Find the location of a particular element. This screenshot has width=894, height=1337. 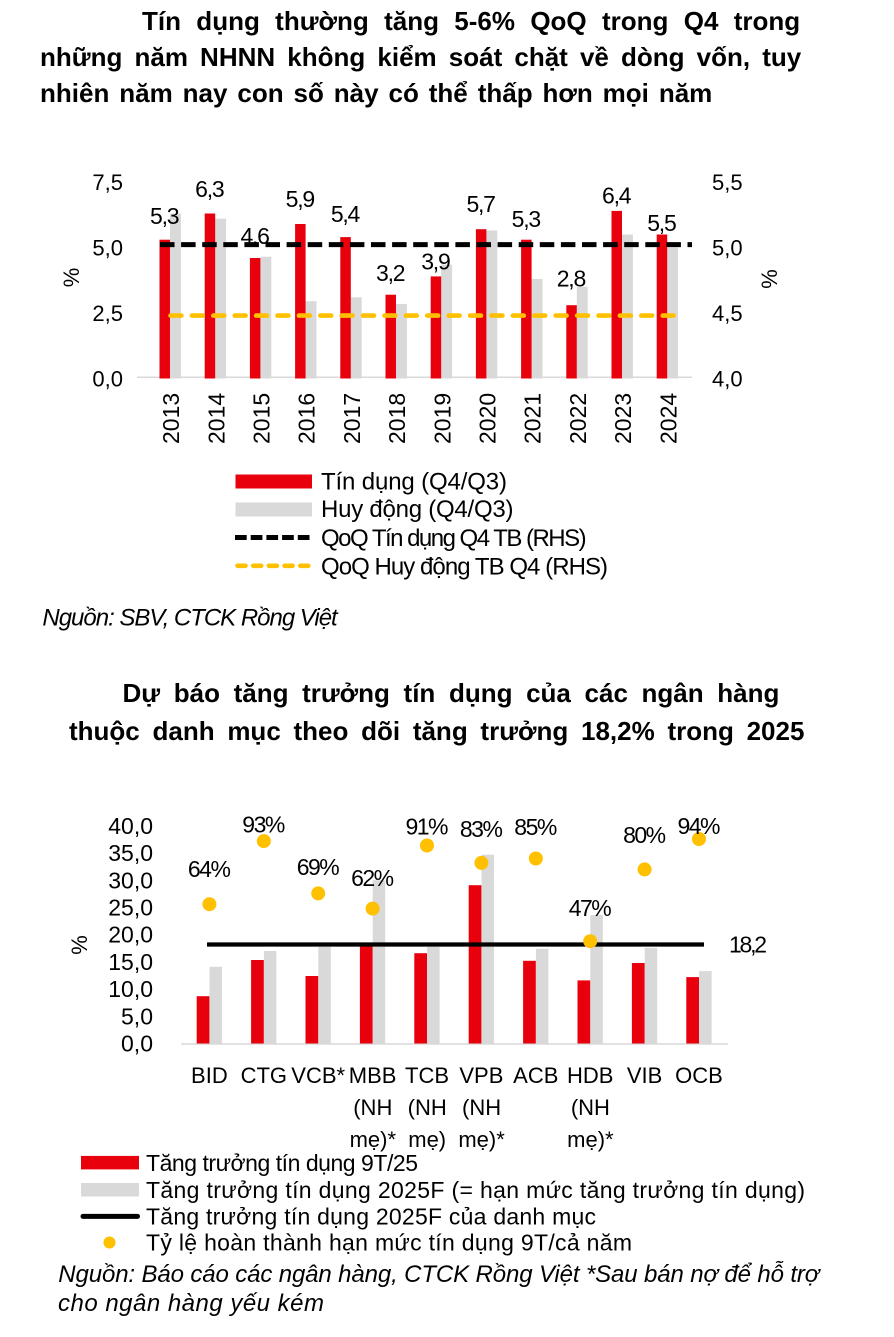

svg-text: 2019 is located at coordinates (442, 418).